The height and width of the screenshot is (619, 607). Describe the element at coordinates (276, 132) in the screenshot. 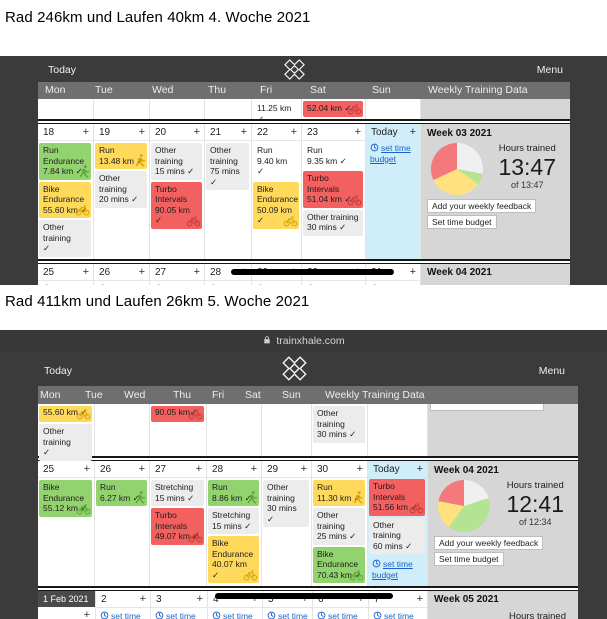

I see `date-cell: 22 +` at that location.